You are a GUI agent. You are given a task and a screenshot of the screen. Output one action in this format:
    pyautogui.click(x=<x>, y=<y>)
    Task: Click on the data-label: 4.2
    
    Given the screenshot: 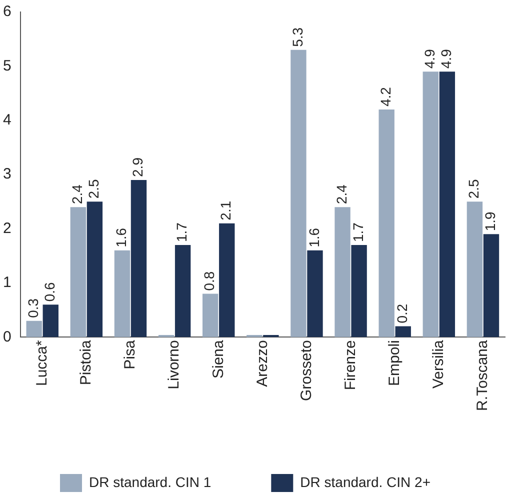 What is the action you would take?
    pyautogui.click(x=385, y=96)
    